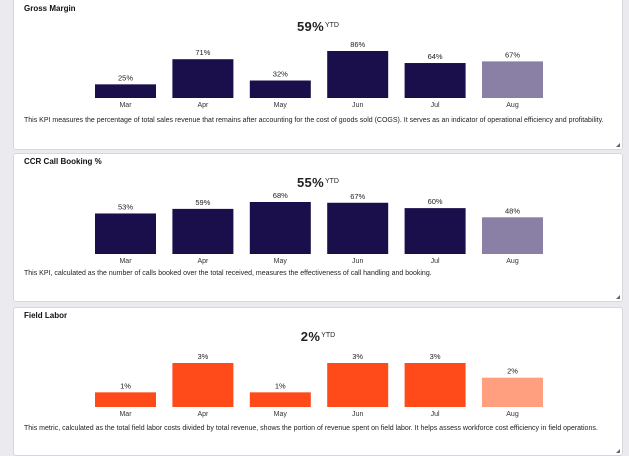  What do you see at coordinates (50, 8) in the screenshot?
I see `card-title: Gross Margin` at bounding box center [50, 8].